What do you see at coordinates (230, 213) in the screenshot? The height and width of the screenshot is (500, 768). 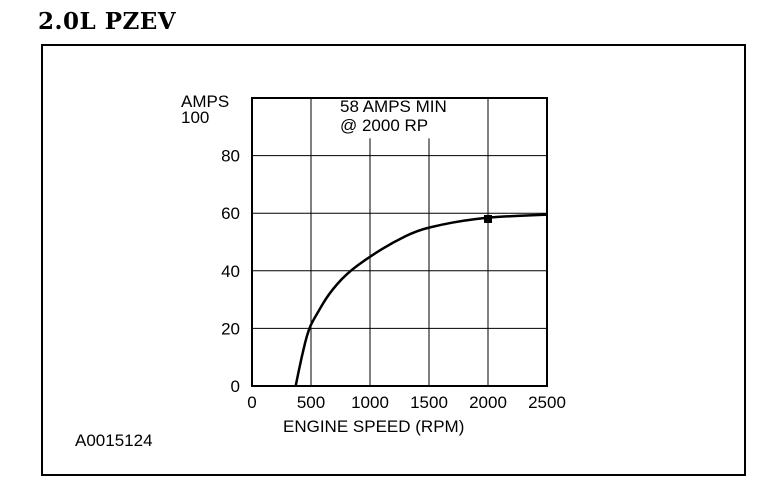 I see `y-tick-label: 60` at bounding box center [230, 213].